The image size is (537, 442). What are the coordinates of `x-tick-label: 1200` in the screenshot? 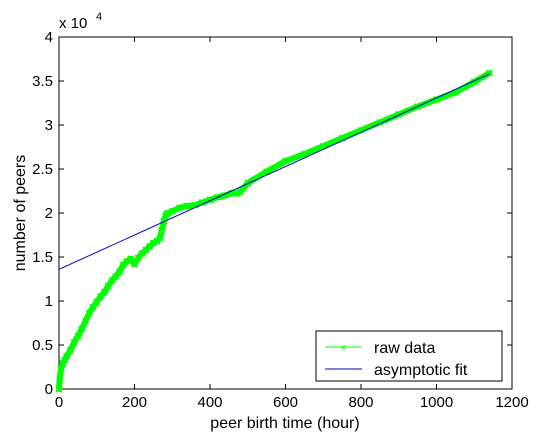 It's located at (511, 402).